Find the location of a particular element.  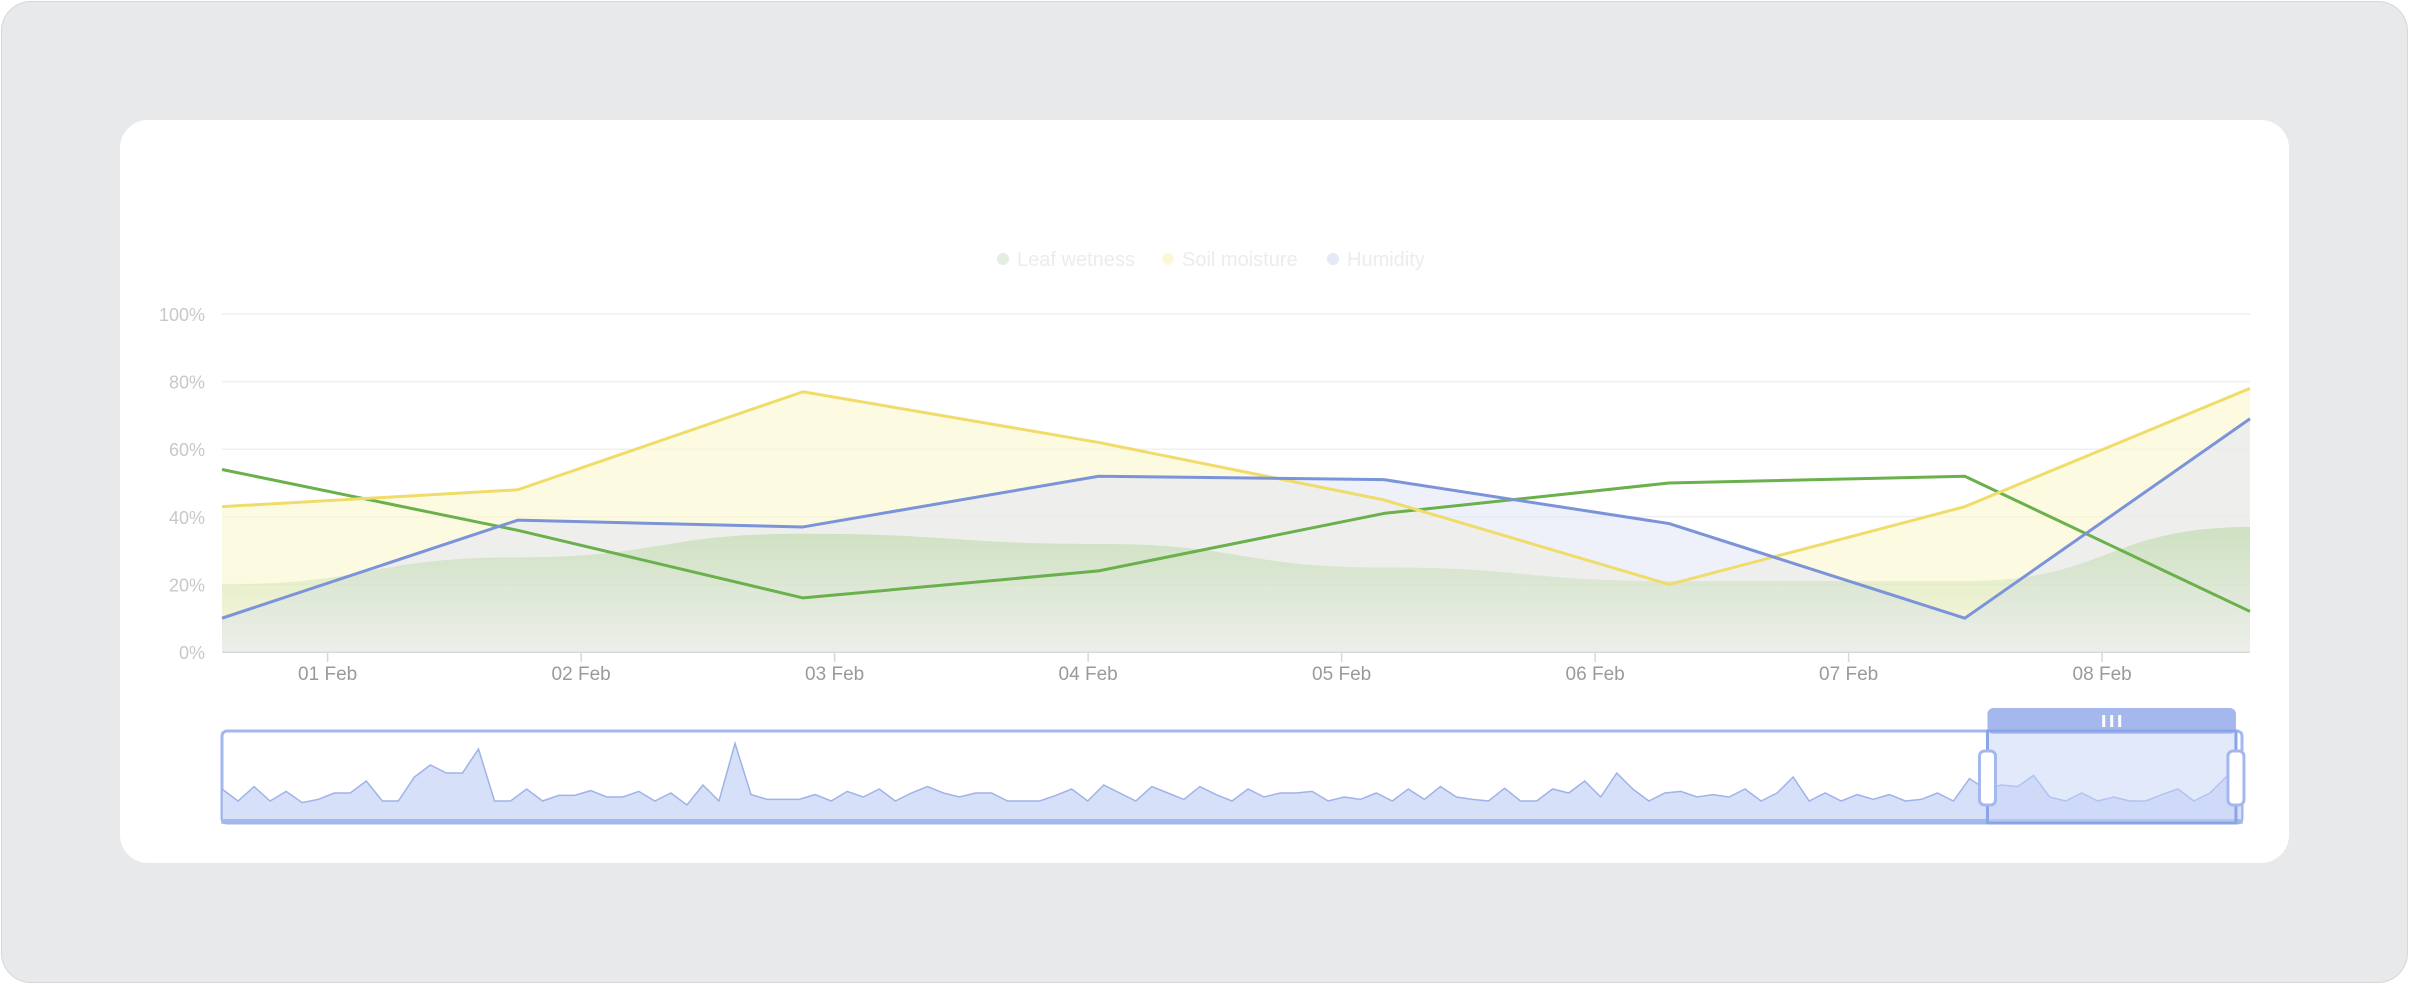

legend-item: Leaf wetness is located at coordinates (1076, 260).